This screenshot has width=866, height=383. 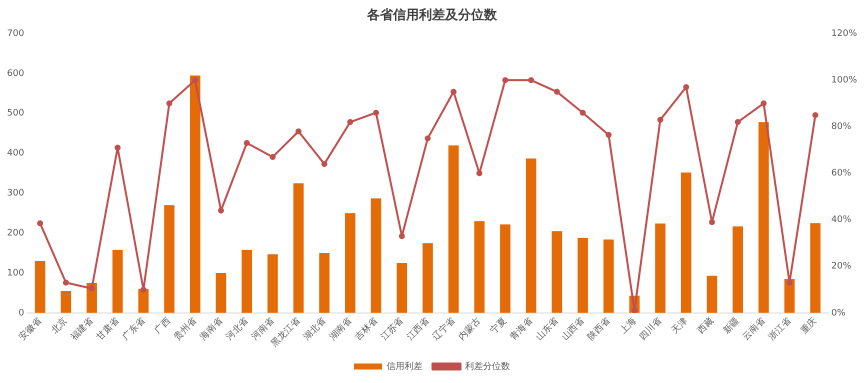 What do you see at coordinates (108, 329) in the screenshot?
I see `x-tick-label: 甘肃省` at bounding box center [108, 329].